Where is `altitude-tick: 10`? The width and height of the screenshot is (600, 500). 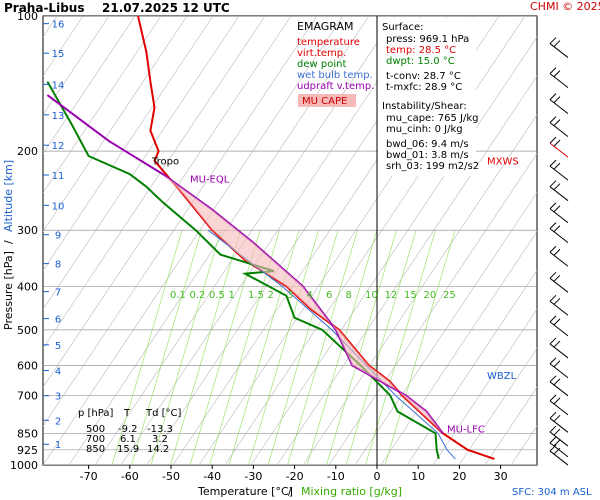 altitude-tick: 10 is located at coordinates (58, 206).